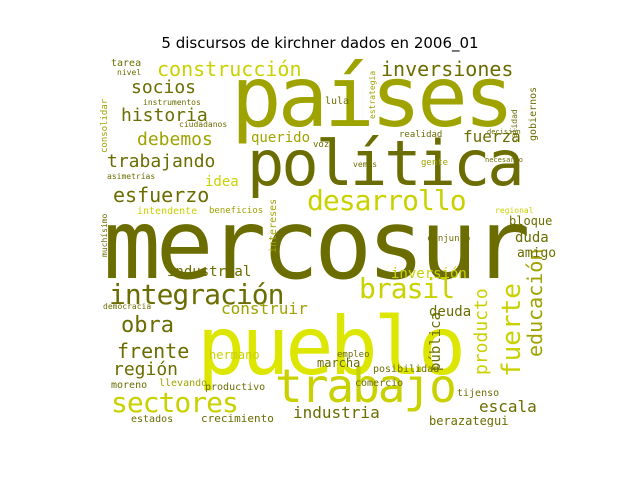  Describe the element at coordinates (161, 161) in the screenshot. I see `word-trabajando: trabajando` at that location.